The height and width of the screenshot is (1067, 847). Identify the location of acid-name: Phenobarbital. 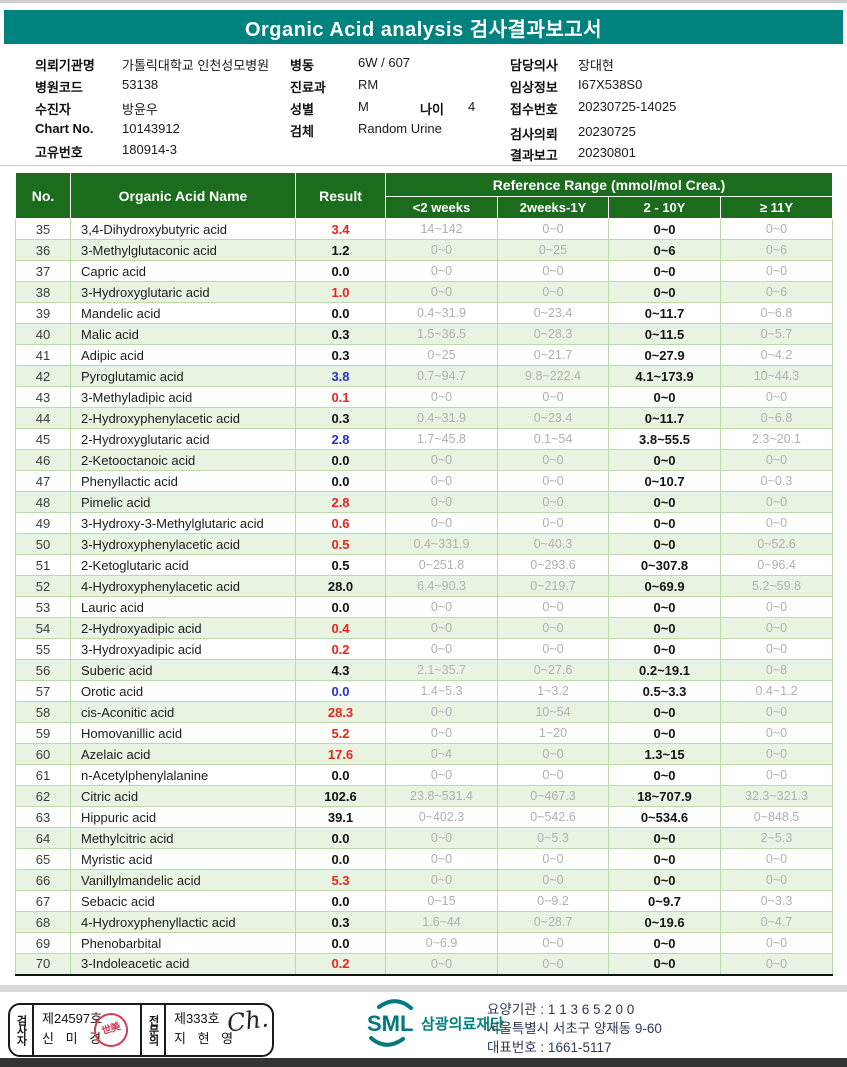
(183, 943).